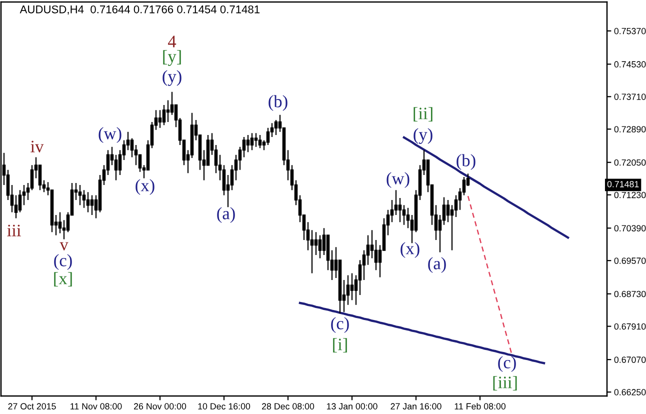  Describe the element at coordinates (630, 195) in the screenshot. I see `y-tick-label: 0.71230` at that location.